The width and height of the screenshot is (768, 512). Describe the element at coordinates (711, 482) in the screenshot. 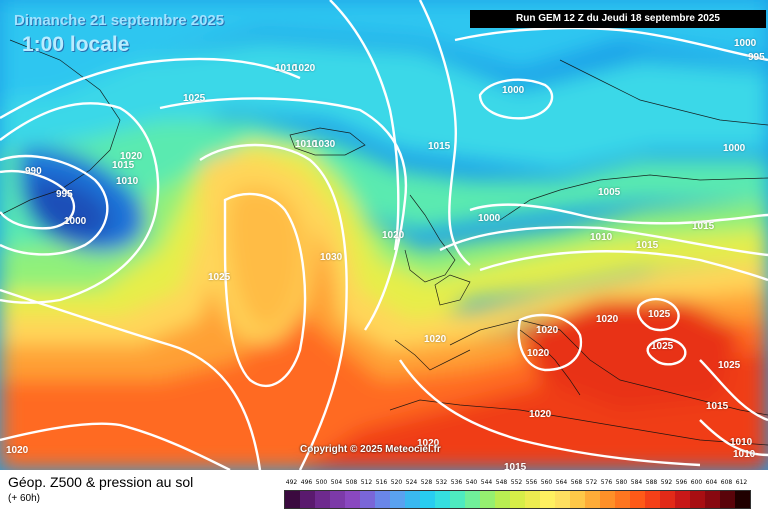

I see `legend-value: 604` at that location.